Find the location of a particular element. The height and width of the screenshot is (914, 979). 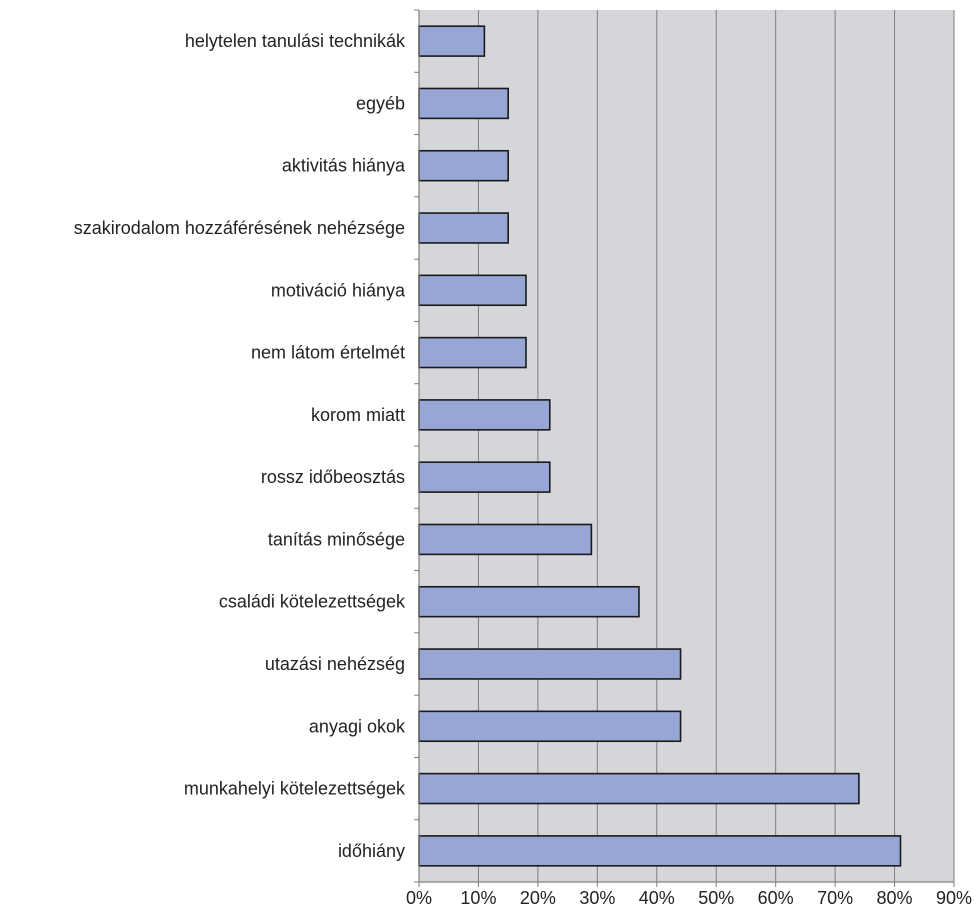

x-tick-labels: 0% 10% 20% 30% 40% 50% 60% 70% 80% 90% is located at coordinates (689, 898).